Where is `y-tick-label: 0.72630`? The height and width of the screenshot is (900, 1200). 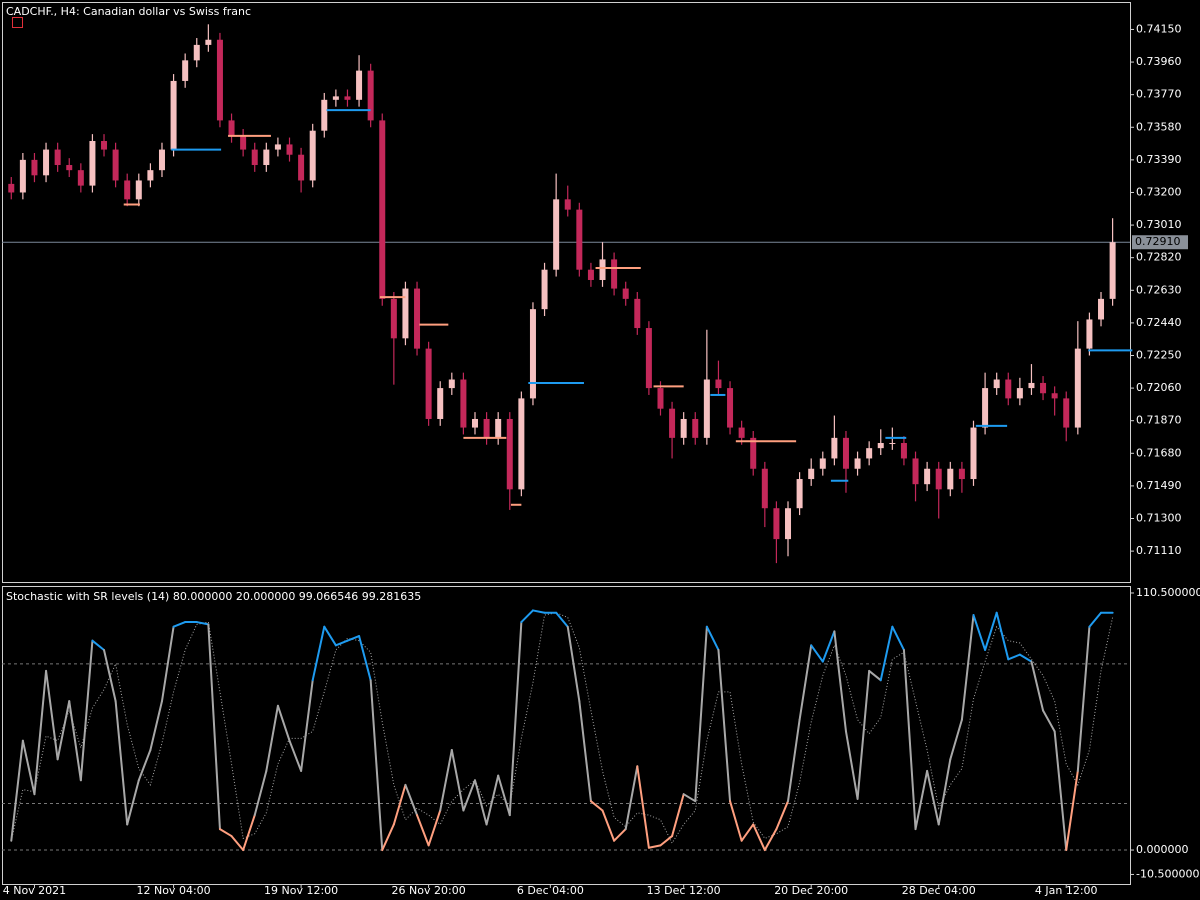 y-tick-label: 0.72630 is located at coordinates (1159, 289).